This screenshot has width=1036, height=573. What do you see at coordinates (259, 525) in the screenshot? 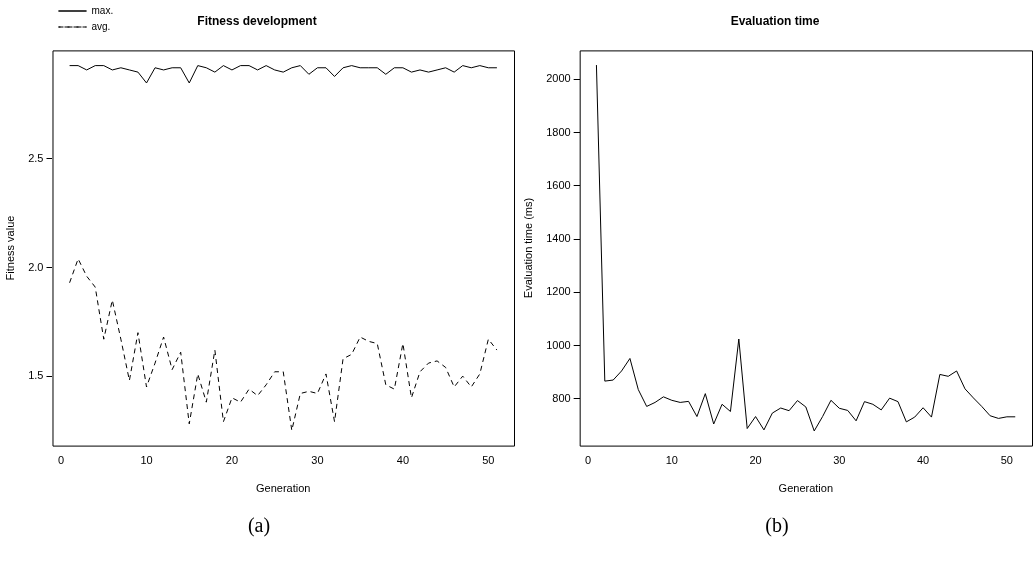
I see `text: (a)` at bounding box center [259, 525].